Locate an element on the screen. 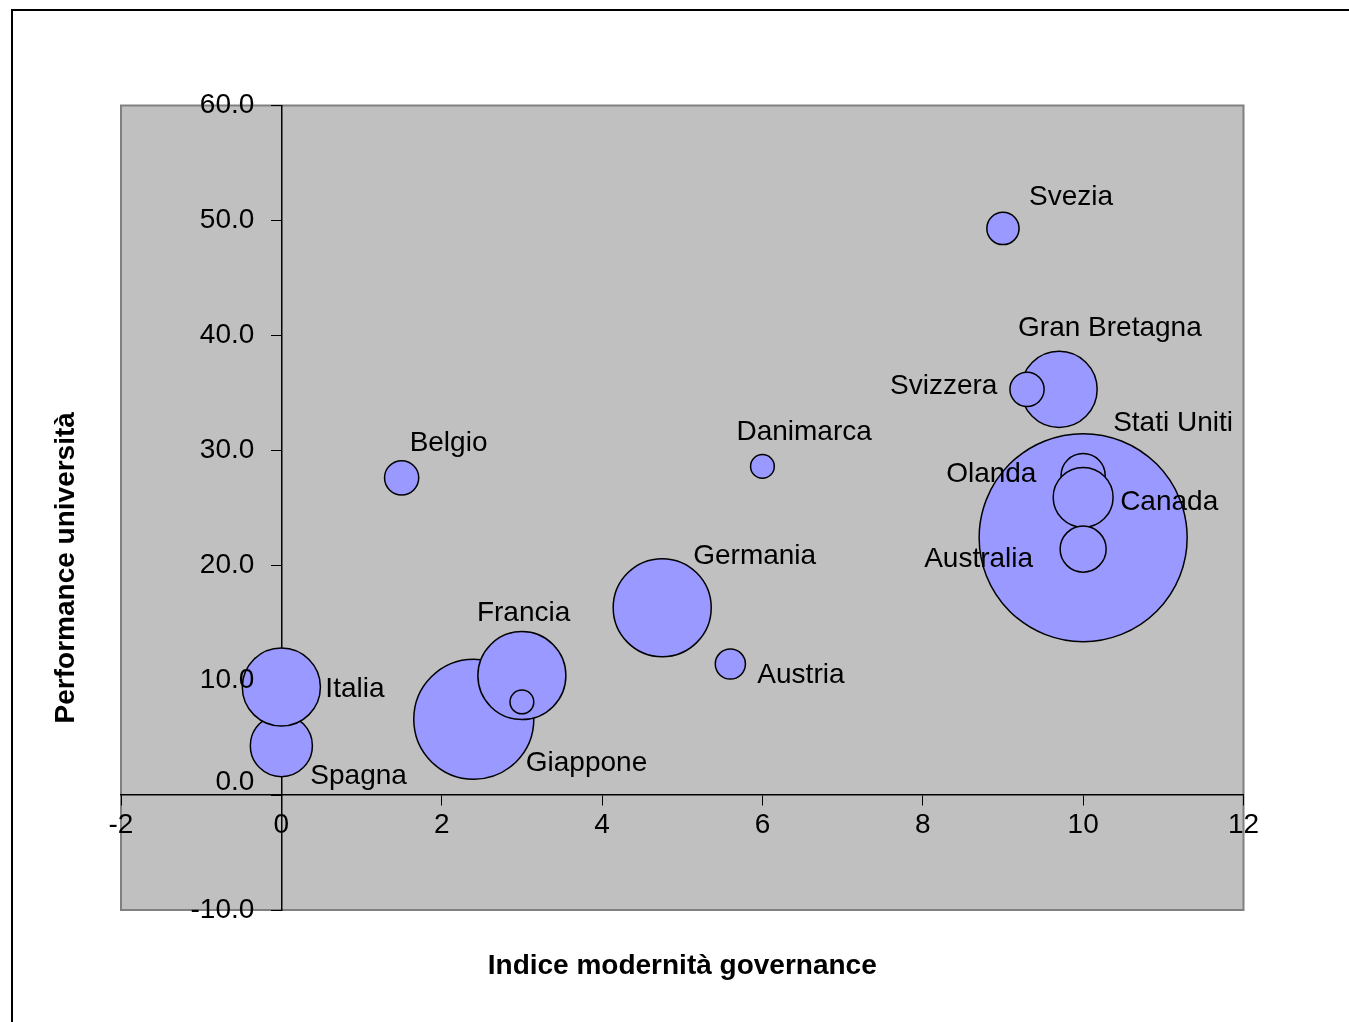 The image size is (1349, 1022). y-tick-label: 60.0 is located at coordinates (227, 104).